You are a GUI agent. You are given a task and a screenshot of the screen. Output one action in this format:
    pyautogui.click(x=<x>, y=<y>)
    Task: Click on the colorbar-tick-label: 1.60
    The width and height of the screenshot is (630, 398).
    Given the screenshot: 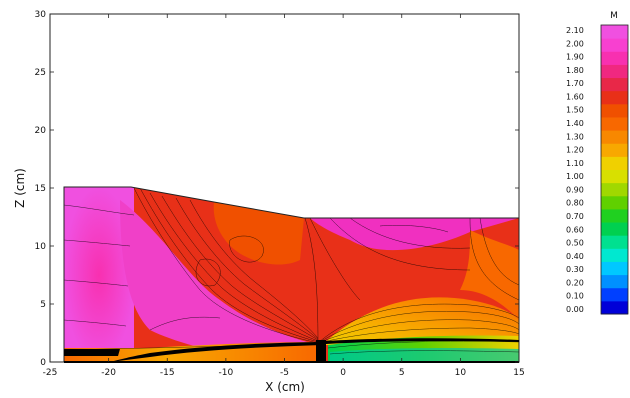 What is the action you would take?
    pyautogui.click(x=575, y=96)
    